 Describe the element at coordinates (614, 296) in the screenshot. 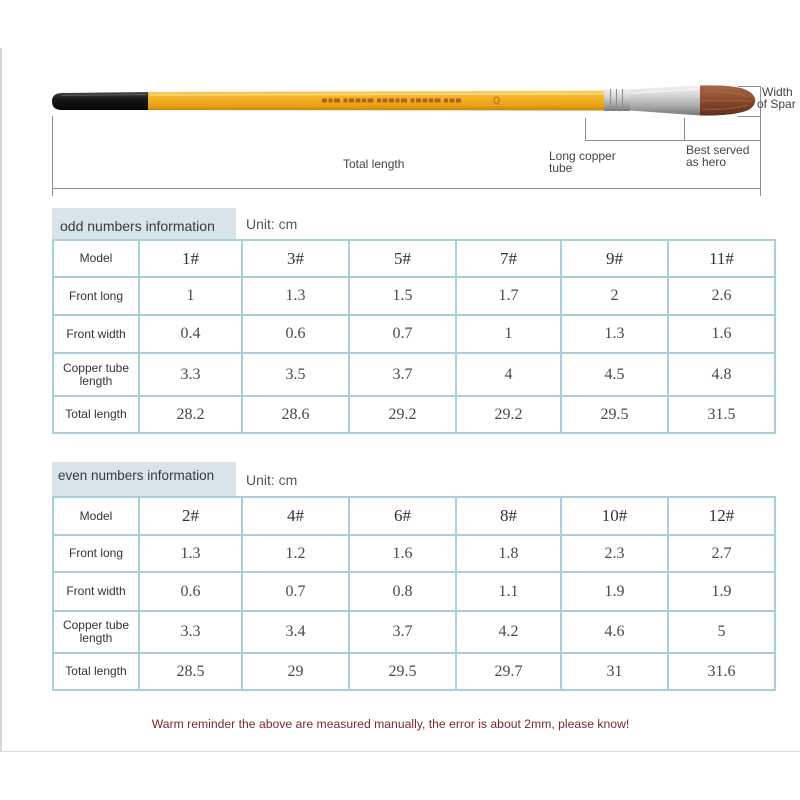

I see `value-cell: 2` at that location.